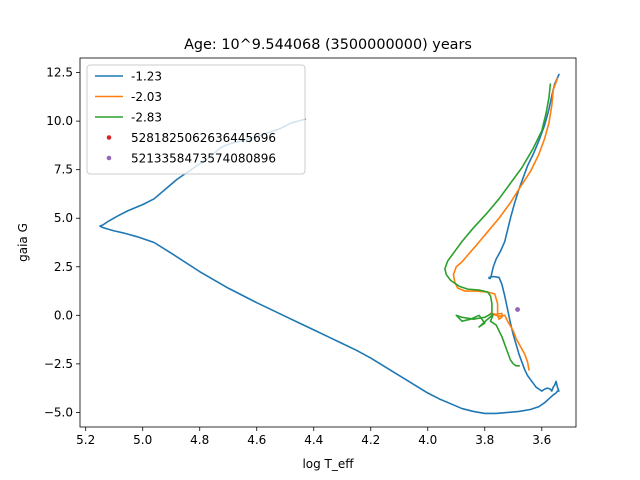 The height and width of the screenshot is (480, 640). Describe the element at coordinates (199, 440) in the screenshot. I see `x-tick-label: 4.8` at that location.